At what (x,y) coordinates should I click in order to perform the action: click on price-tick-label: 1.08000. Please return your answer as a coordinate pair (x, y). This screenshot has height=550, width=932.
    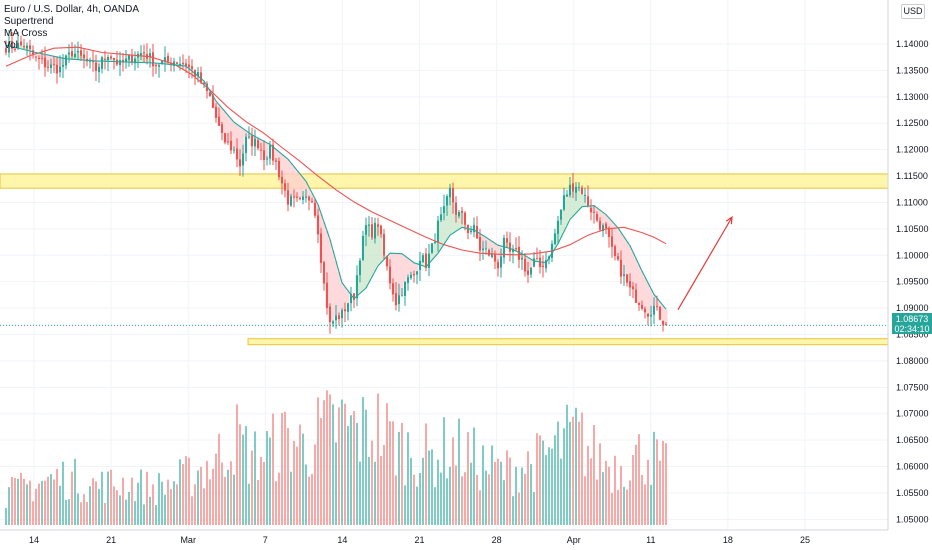
    Looking at the image, I should click on (912, 361).